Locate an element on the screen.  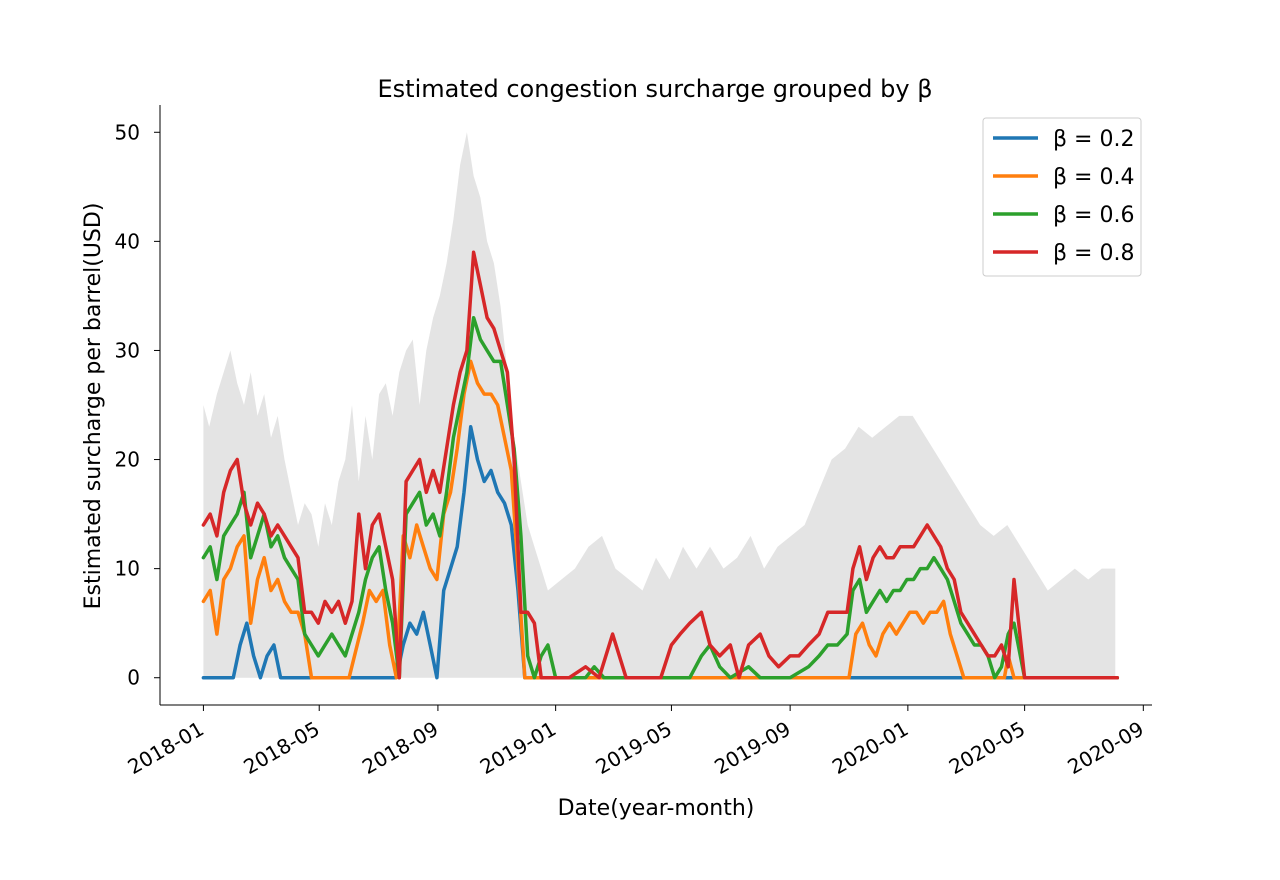
legend-label-2: β = 0.4 is located at coordinates (1093, 177).